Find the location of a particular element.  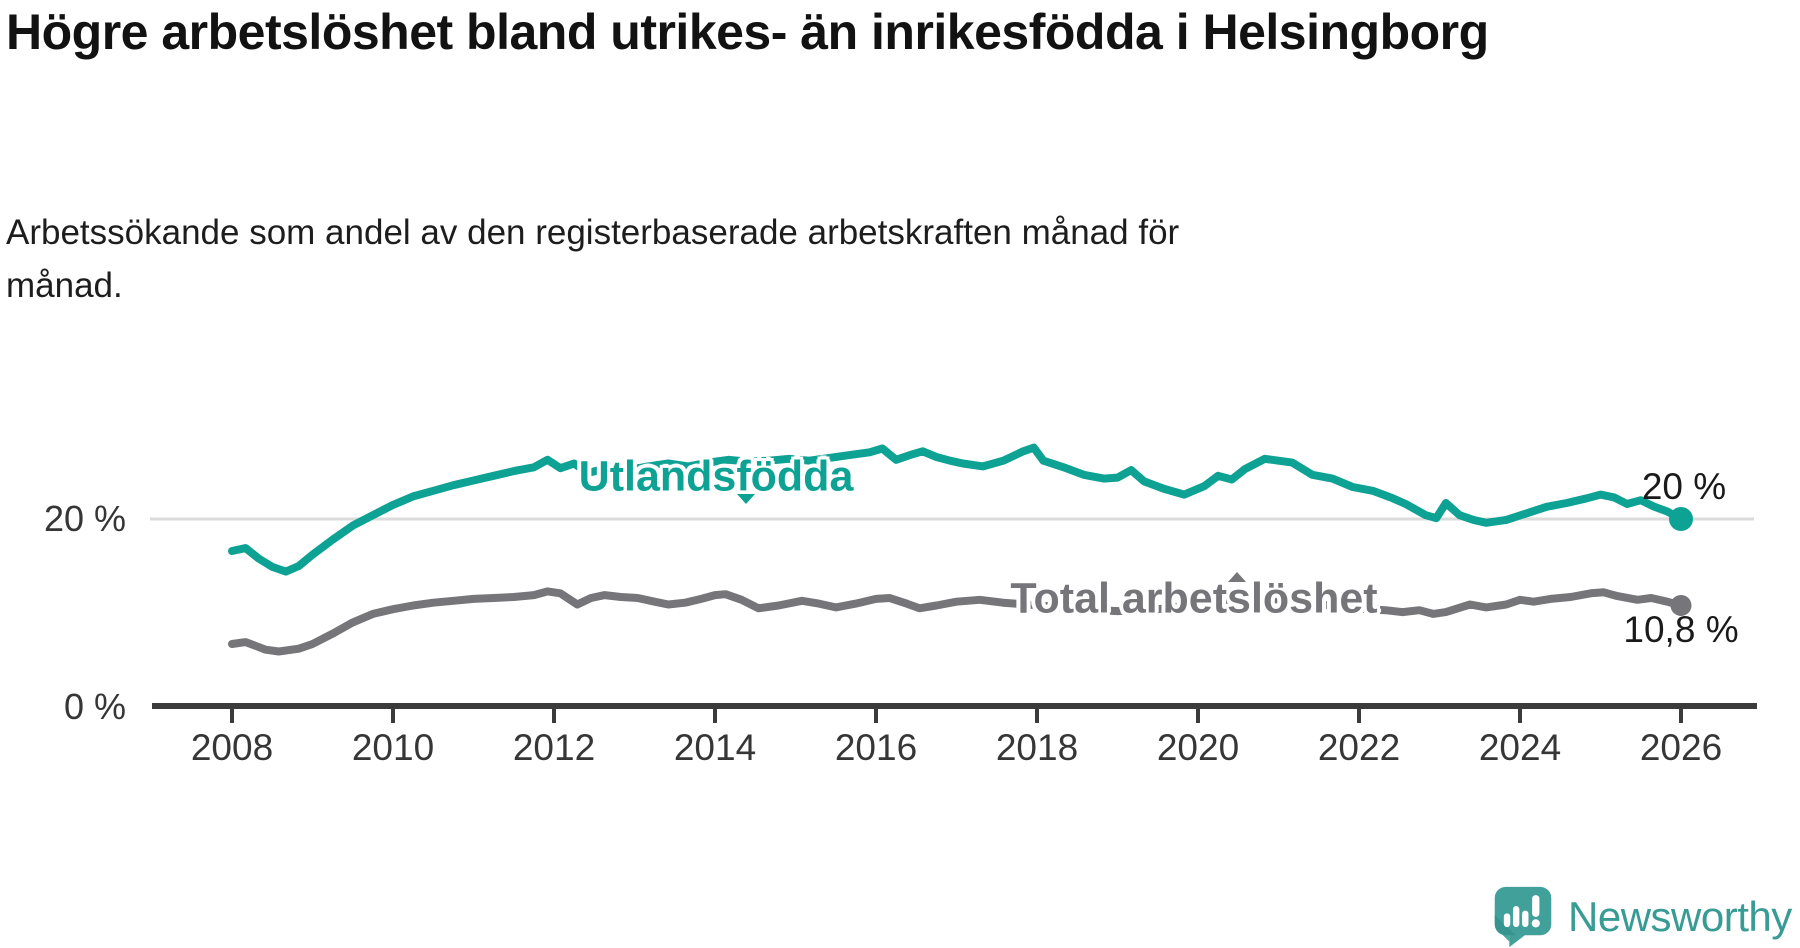

end-value-label-utlandsfodda: 20 % is located at coordinates (1684, 486).